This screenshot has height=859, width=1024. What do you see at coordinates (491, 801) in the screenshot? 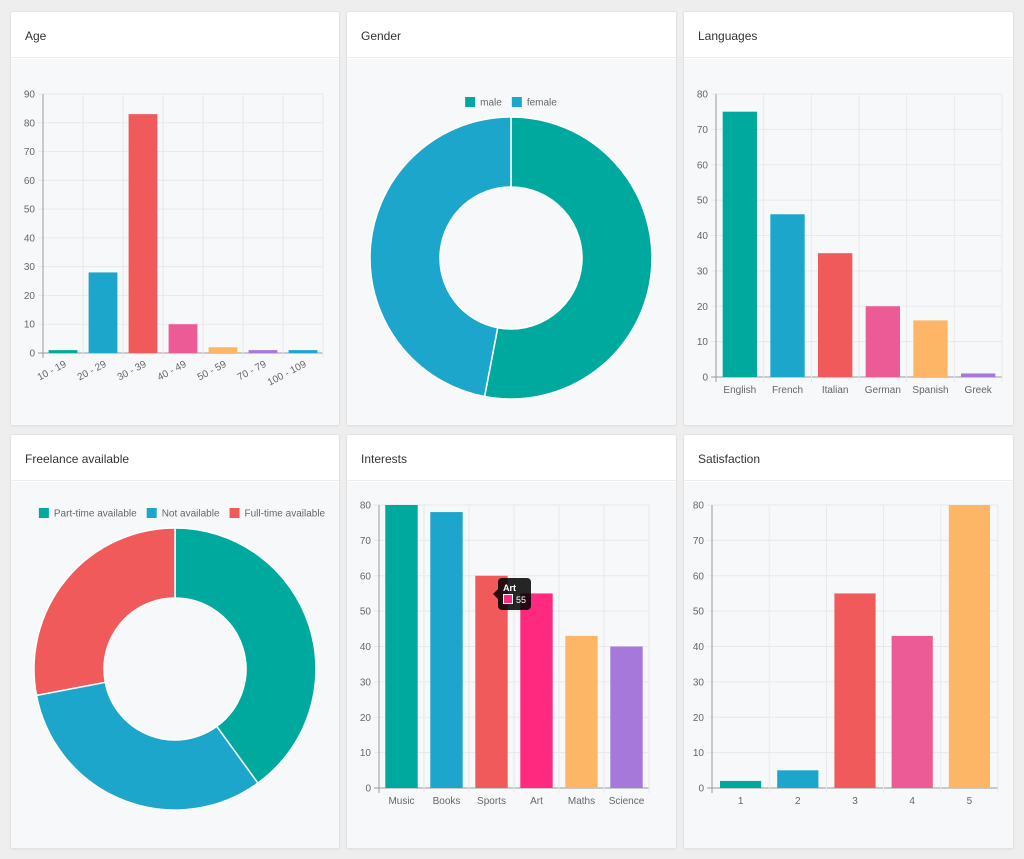
I see `x-tick-label: Sports` at bounding box center [491, 801].